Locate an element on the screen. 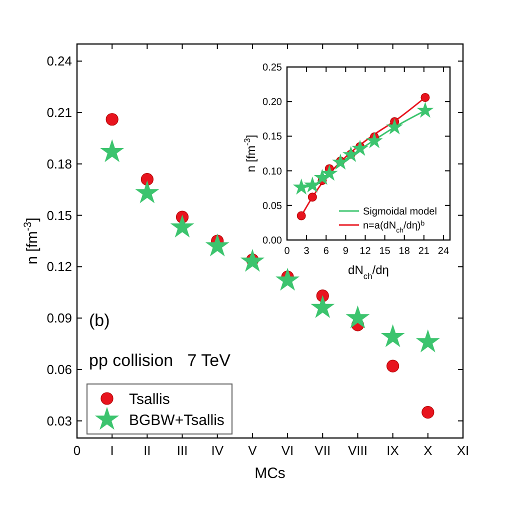 The image size is (515, 515). y-tick-label: 0.18 is located at coordinates (59, 164).